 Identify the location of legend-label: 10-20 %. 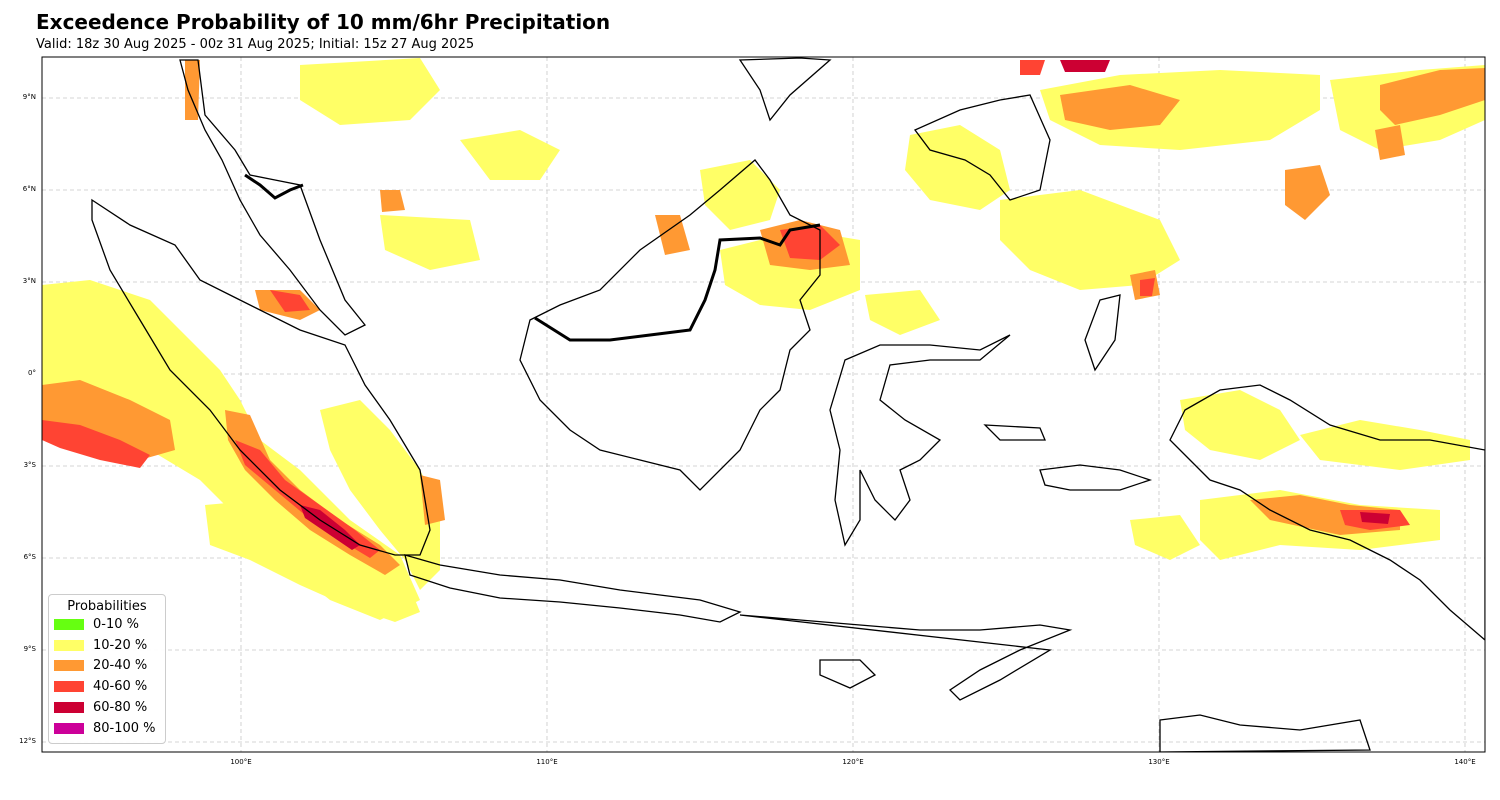
(120, 645).